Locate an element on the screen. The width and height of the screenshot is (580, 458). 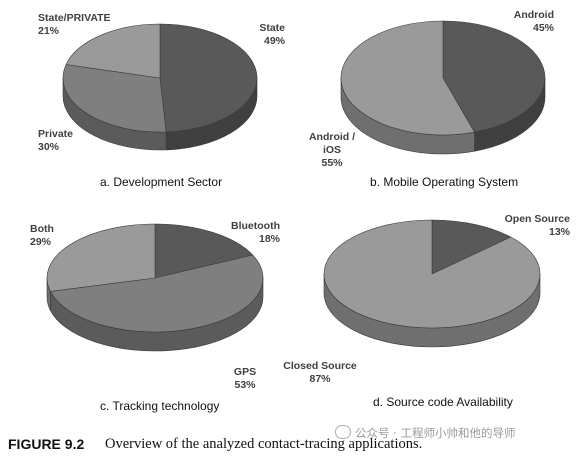
pie-slice-state-private is located at coordinates (113, 51).